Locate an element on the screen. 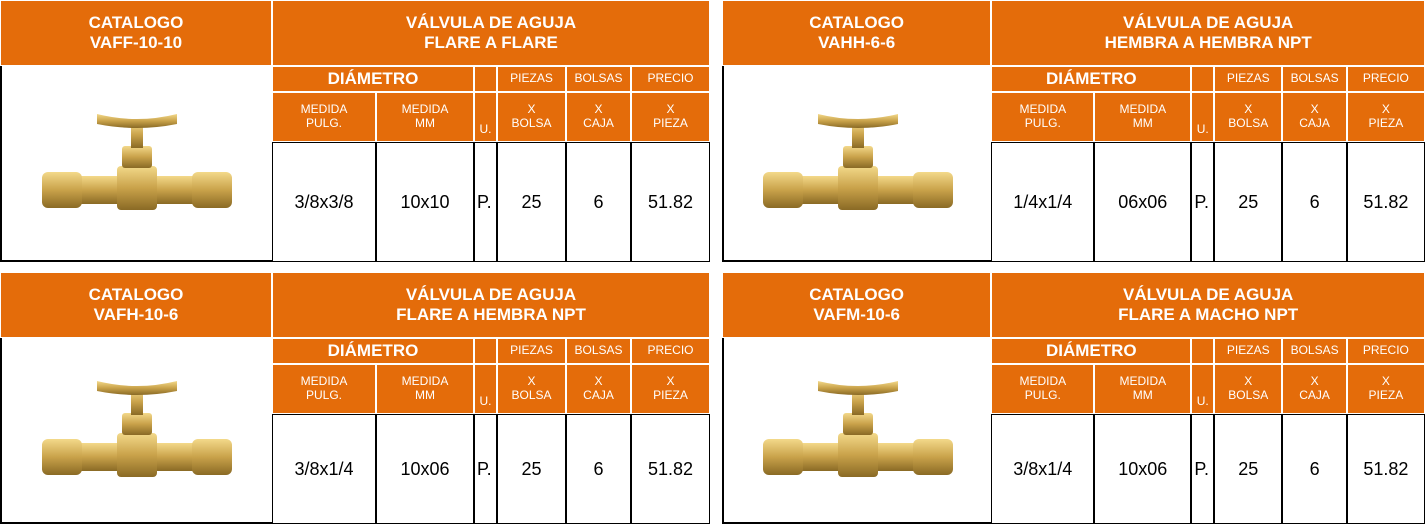 This screenshot has height=524, width=1425. column-header: BOLSAS is located at coordinates (1314, 351).